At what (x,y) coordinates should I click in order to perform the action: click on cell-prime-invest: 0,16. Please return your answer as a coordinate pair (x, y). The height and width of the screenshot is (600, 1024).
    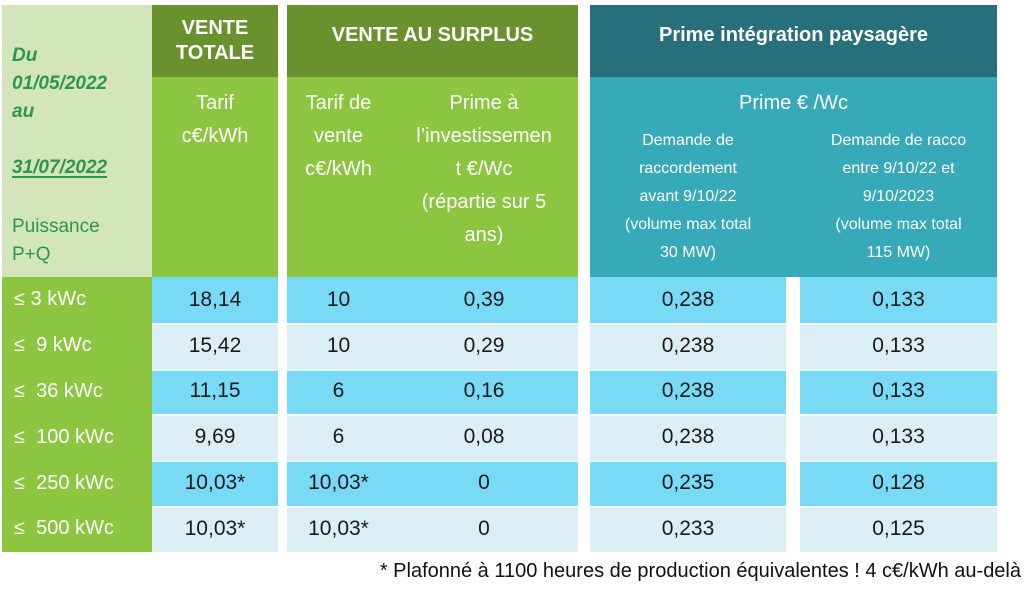
    Looking at the image, I should click on (484, 391).